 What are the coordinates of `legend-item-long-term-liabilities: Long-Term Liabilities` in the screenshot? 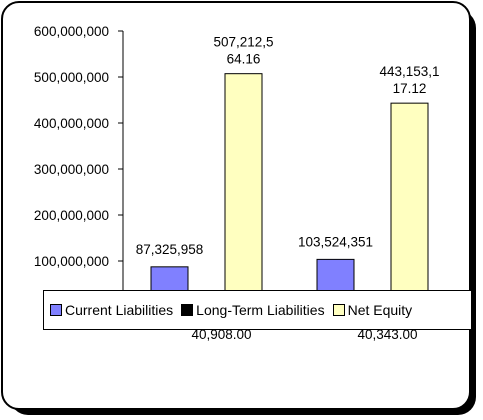 It's located at (253, 310).